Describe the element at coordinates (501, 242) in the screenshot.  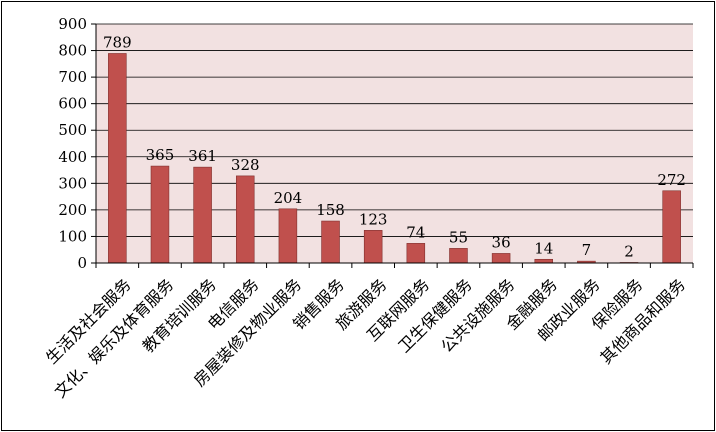
I see `data-label: 36` at that location.